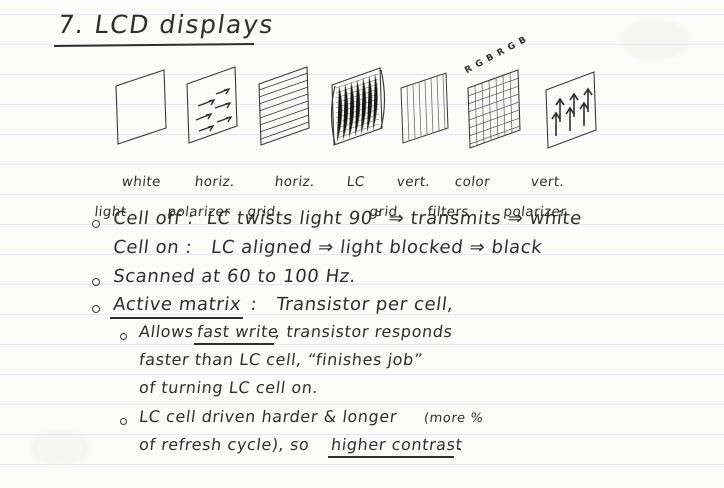  I want to click on note-line-scanned: Scanned at 60 to 100 Hz., so click(235, 276).